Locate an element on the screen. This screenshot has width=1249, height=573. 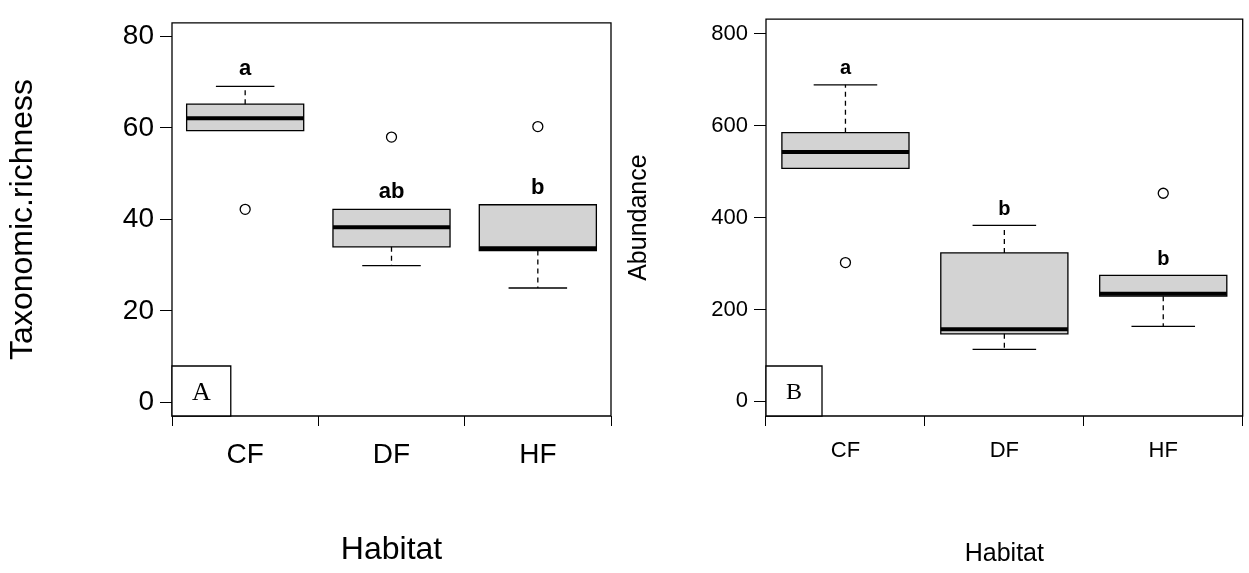
y-axis-title: Abundance is located at coordinates (636, 217).